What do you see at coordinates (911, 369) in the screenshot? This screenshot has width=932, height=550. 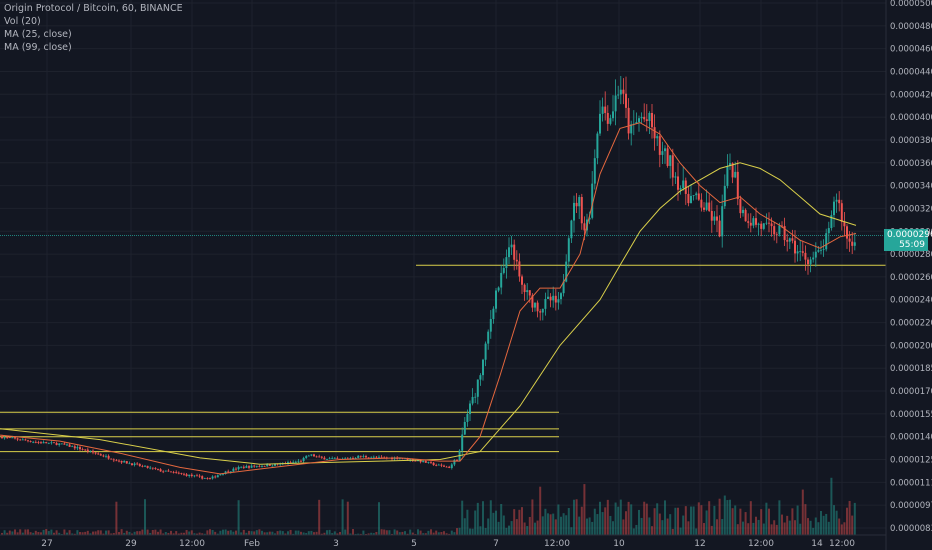 I see `price-tick-label: 0.00001850` at bounding box center [911, 369].